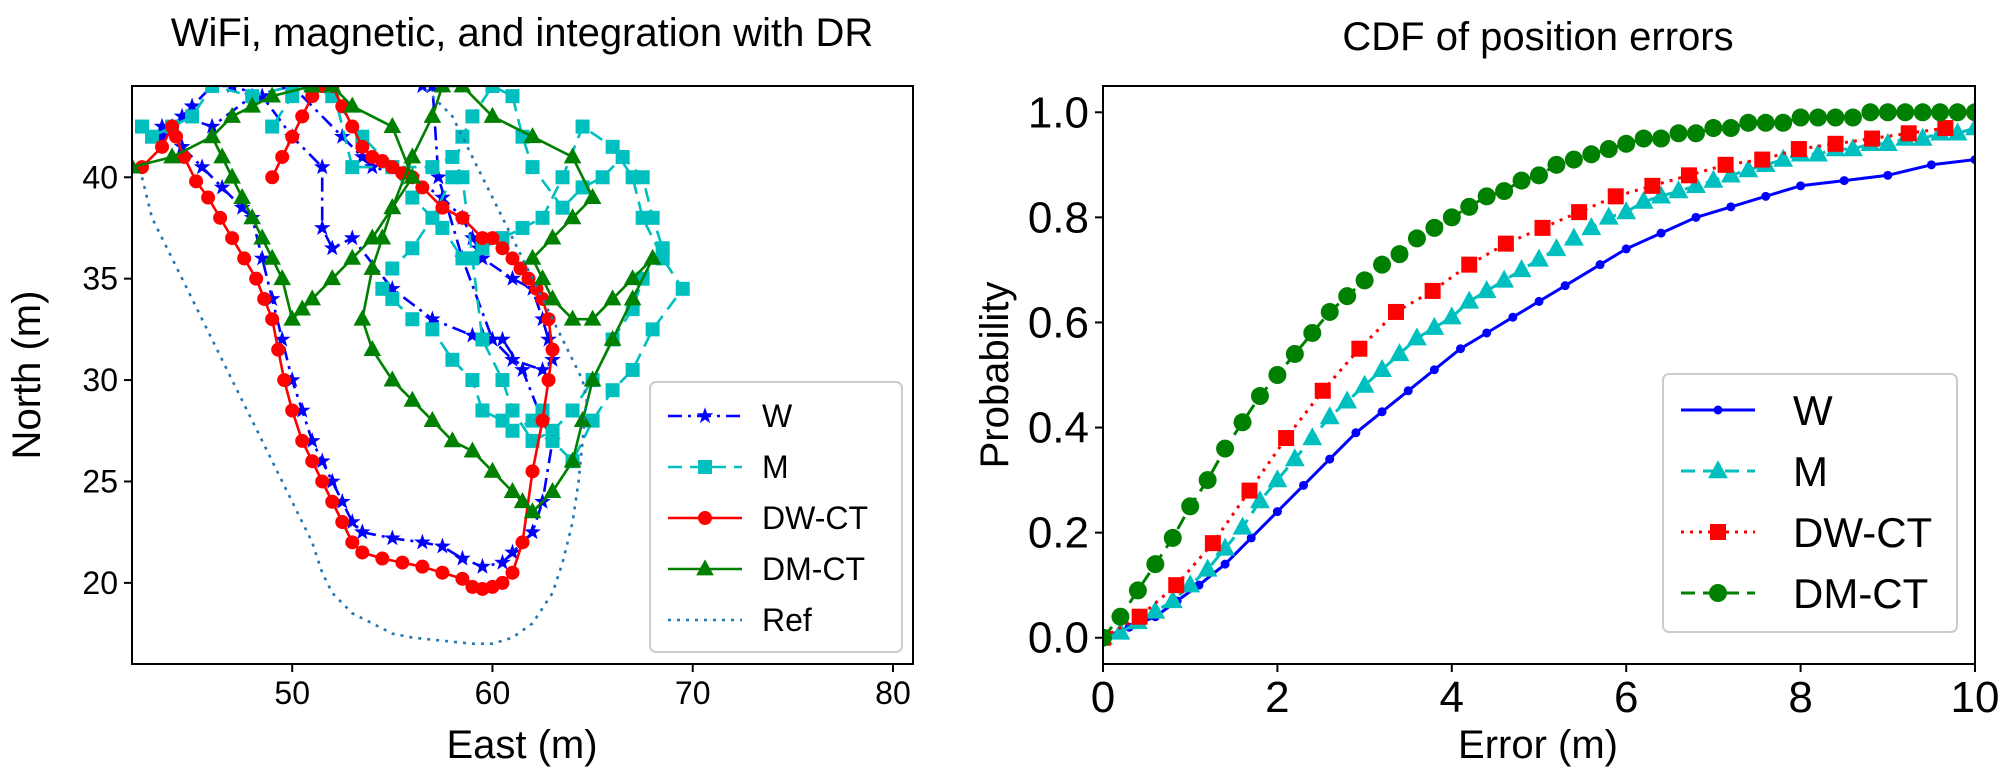 Image resolution: width=2012 pixels, height=774 pixels. What do you see at coordinates (1757, 410) in the screenshot?
I see `legend-item-w: W` at bounding box center [1757, 410].